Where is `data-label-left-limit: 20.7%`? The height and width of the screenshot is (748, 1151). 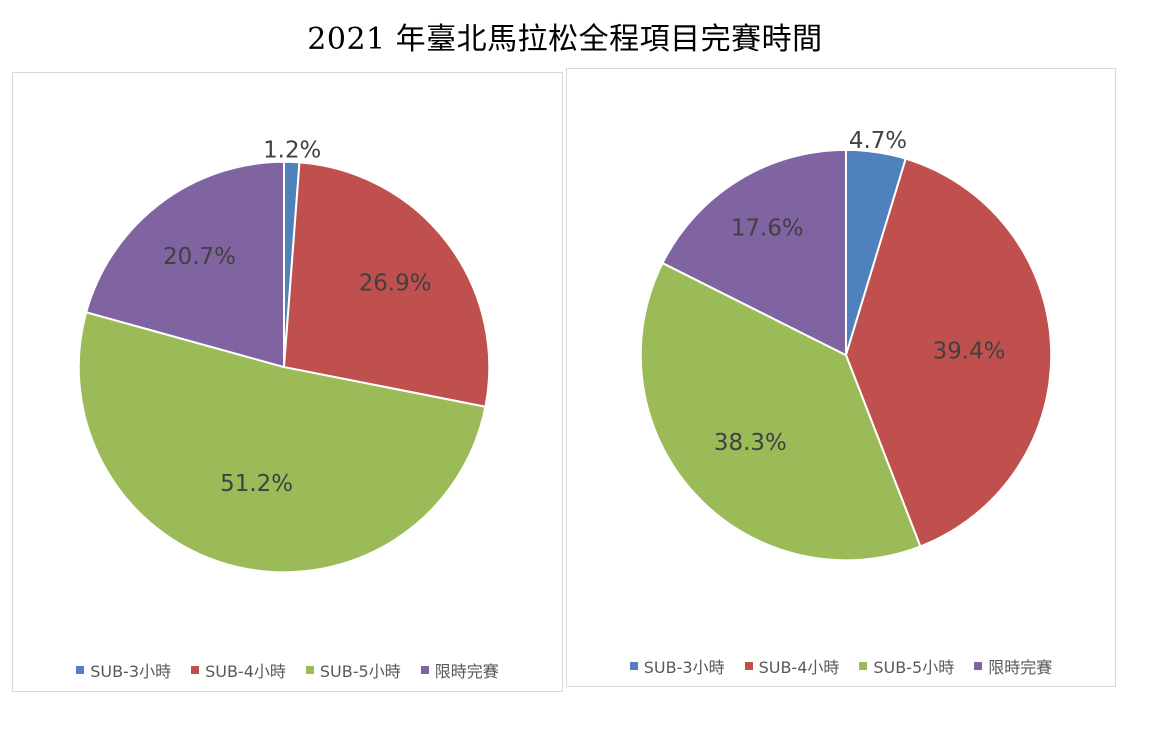
data-label-left-limit: 20.7% is located at coordinates (199, 257).